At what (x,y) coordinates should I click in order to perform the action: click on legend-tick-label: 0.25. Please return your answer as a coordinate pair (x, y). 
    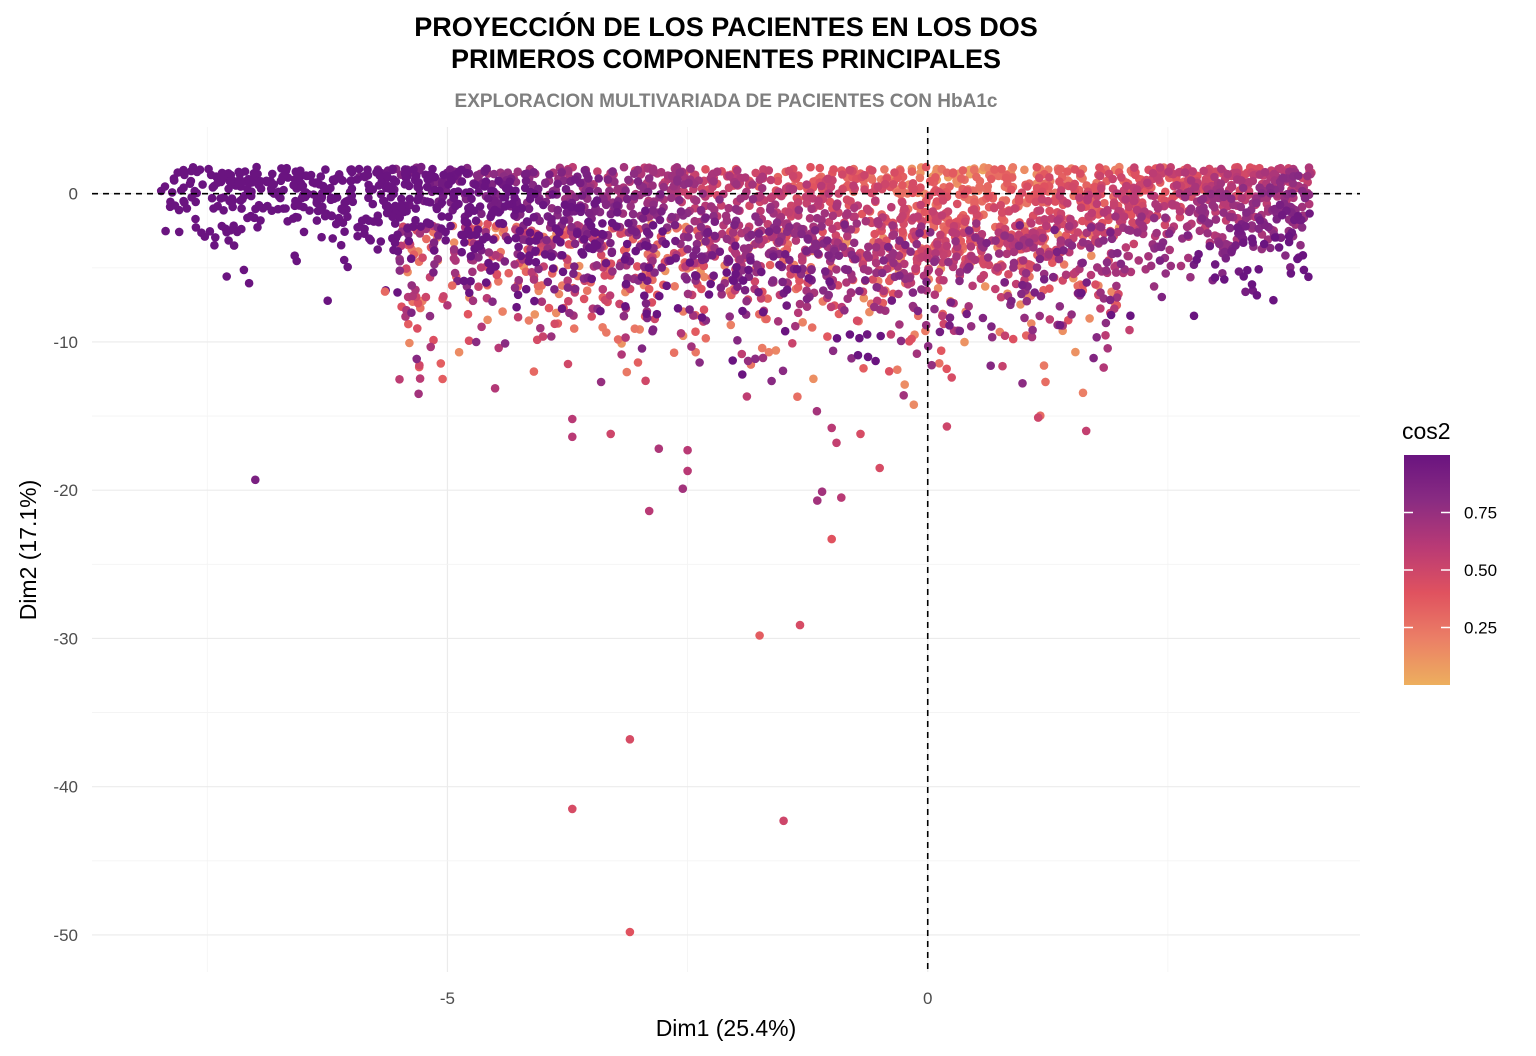
    Looking at the image, I should click on (1480, 628).